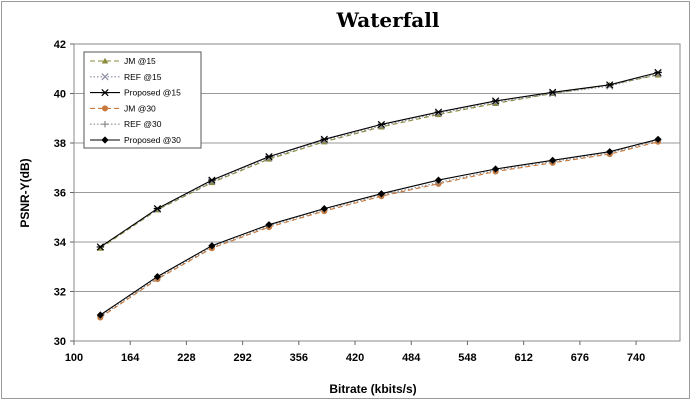  Describe the element at coordinates (105, 108) in the screenshot. I see `legend-item-jm-30-marker` at that location.